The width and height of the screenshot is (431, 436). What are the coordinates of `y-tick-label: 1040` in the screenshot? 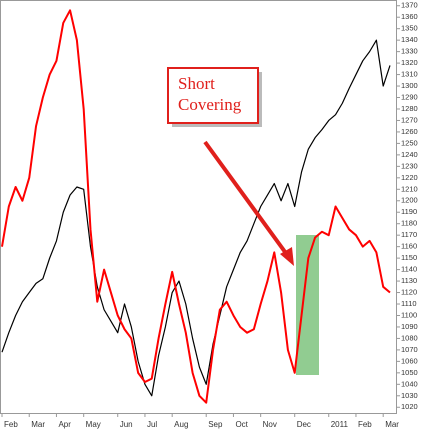 It's located at (409, 383).